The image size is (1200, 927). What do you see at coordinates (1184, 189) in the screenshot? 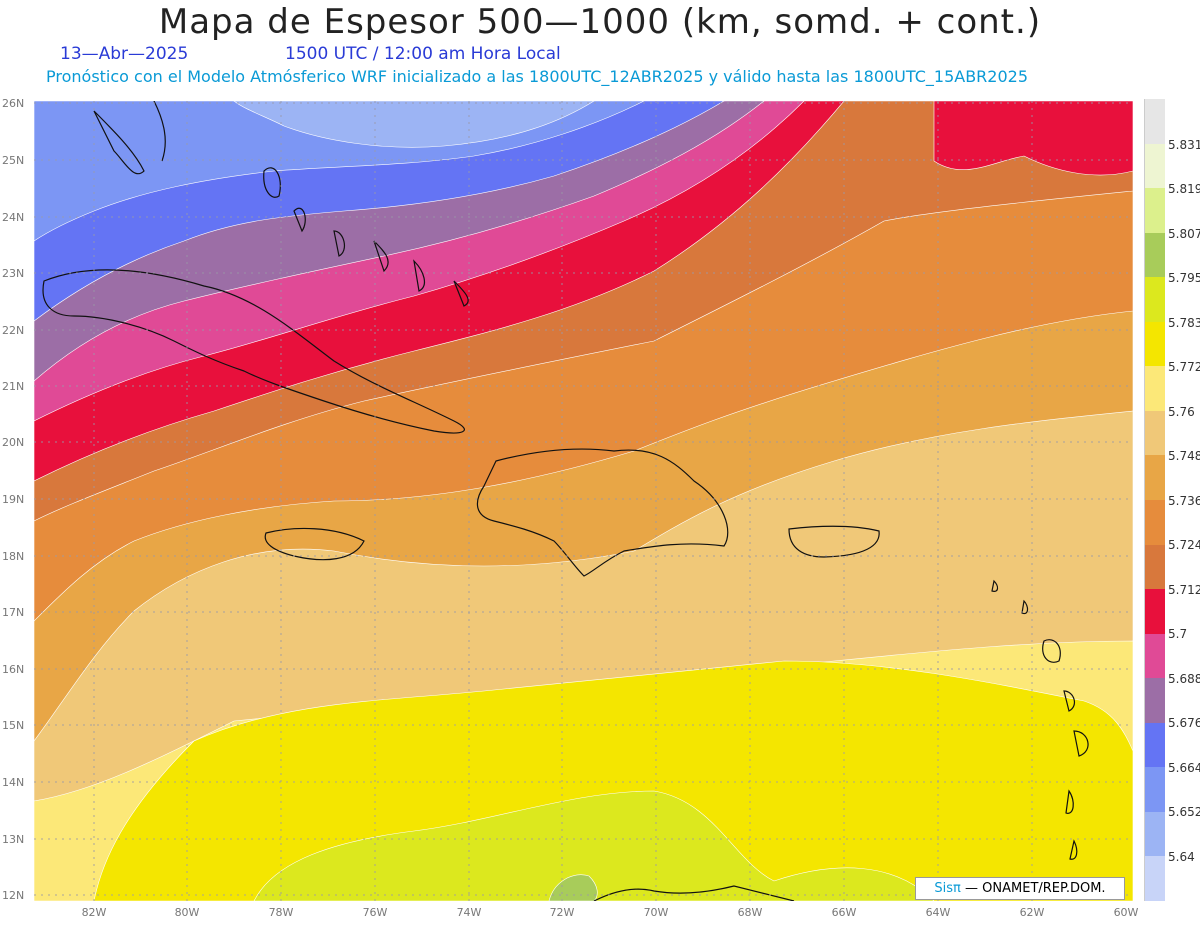
I see `colorbar-label: 5.819` at bounding box center [1184, 189].